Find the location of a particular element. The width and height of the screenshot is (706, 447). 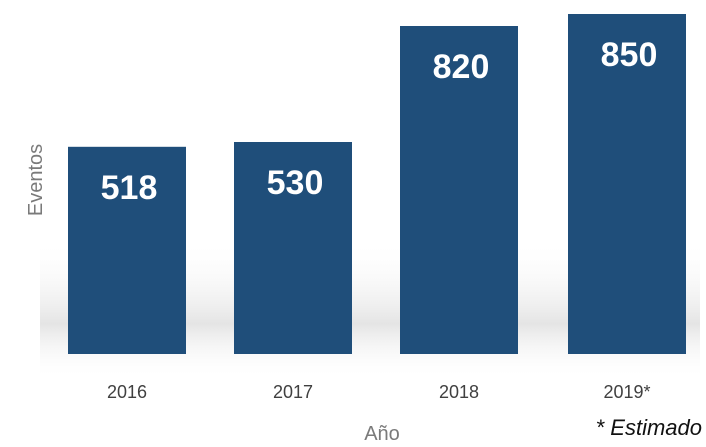

data-label-2019: 850 is located at coordinates (629, 55).